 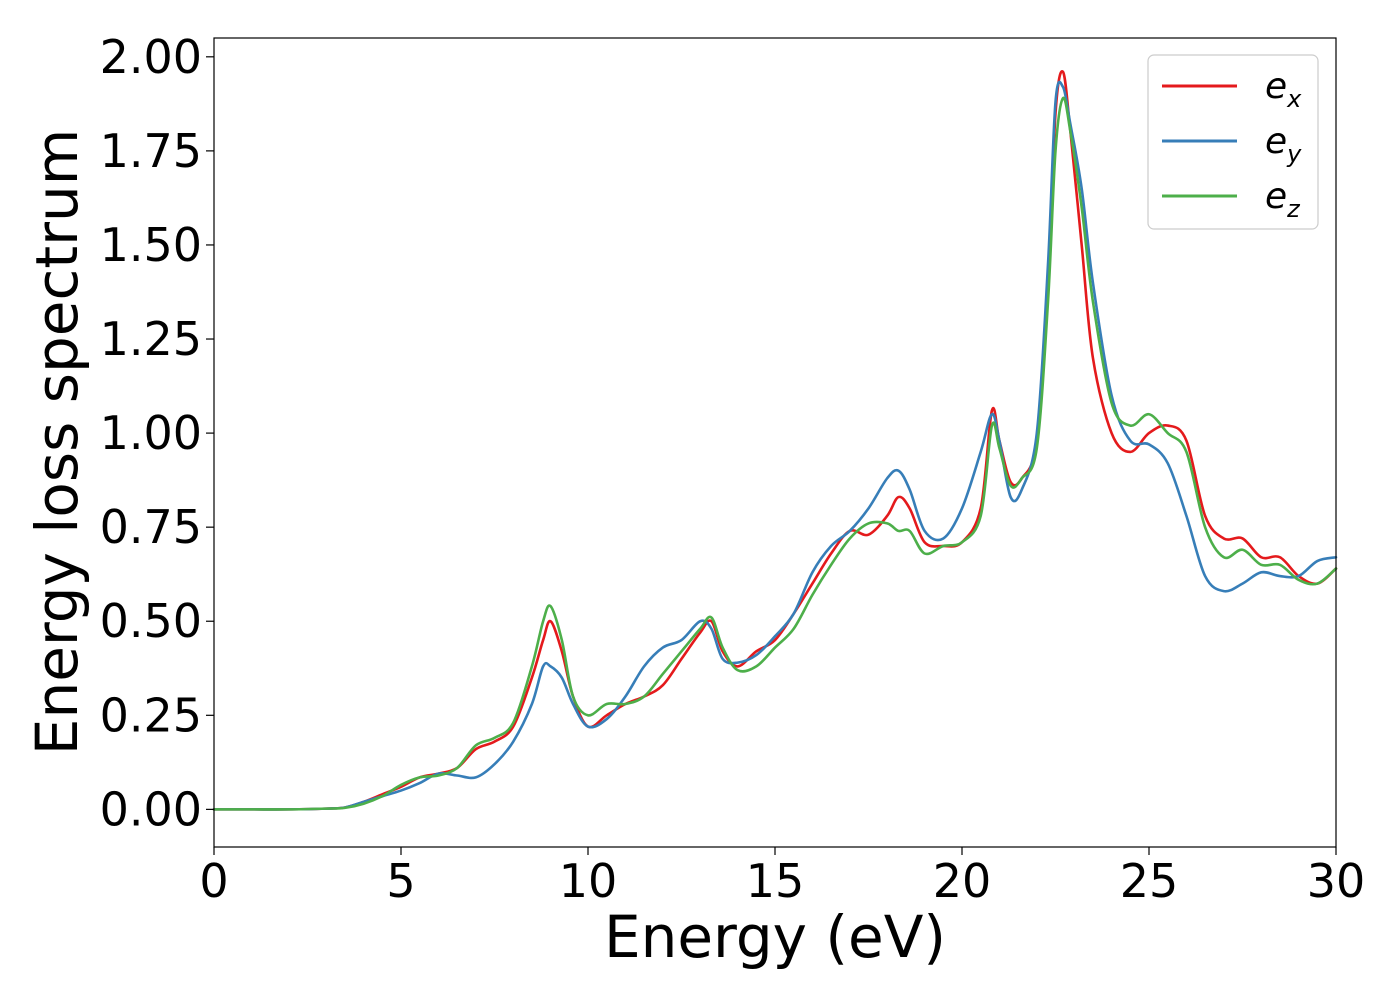 I want to click on x-tick-label: 15, so click(x=775, y=881).